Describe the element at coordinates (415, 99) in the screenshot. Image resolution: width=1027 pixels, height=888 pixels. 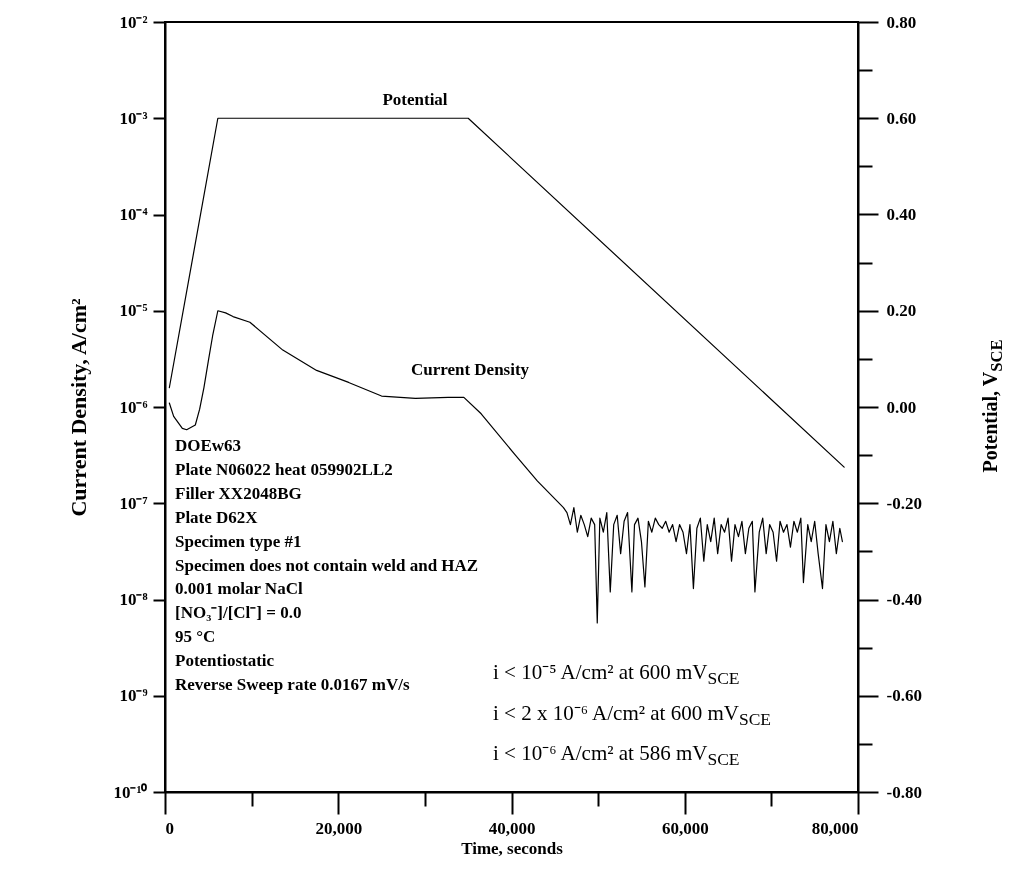
I see `series-label: Potential` at that location.